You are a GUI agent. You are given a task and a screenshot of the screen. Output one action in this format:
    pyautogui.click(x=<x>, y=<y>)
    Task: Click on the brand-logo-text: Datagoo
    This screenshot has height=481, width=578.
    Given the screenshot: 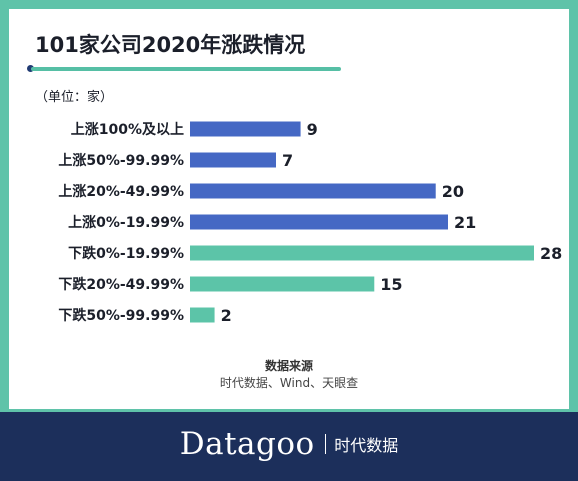 What is the action you would take?
    pyautogui.click(x=247, y=444)
    